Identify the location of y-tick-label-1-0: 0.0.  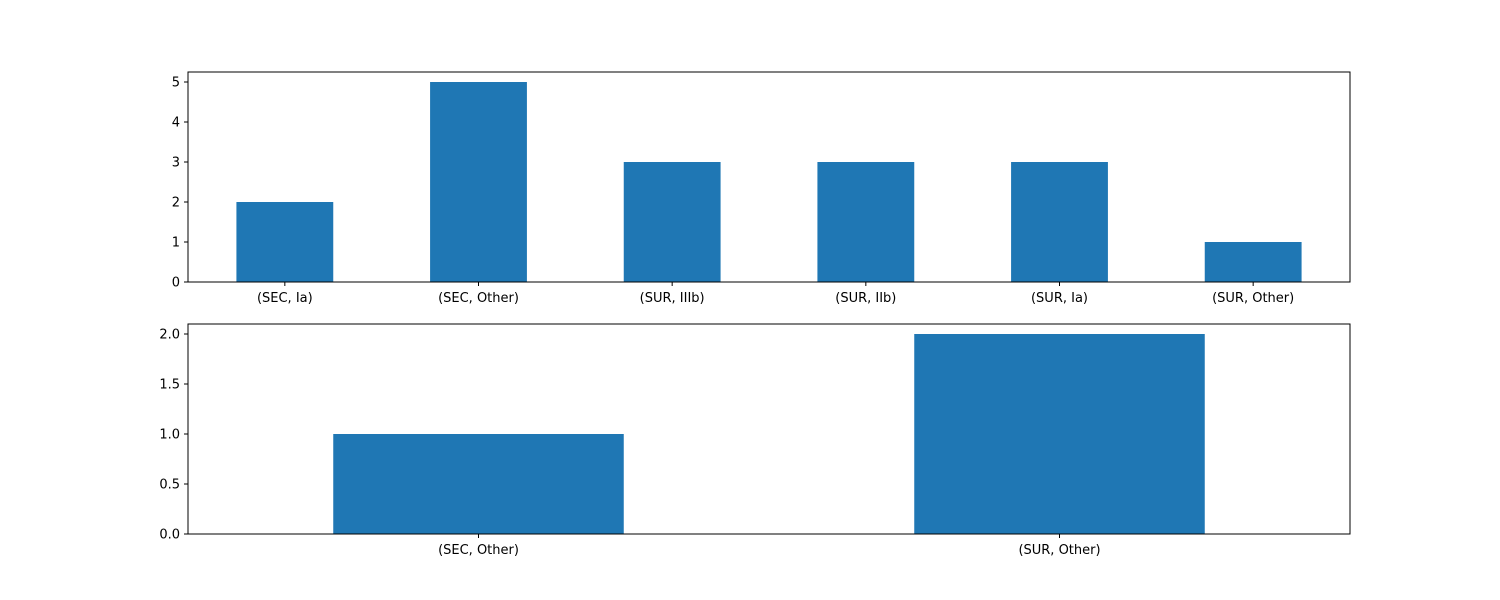
(169, 535).